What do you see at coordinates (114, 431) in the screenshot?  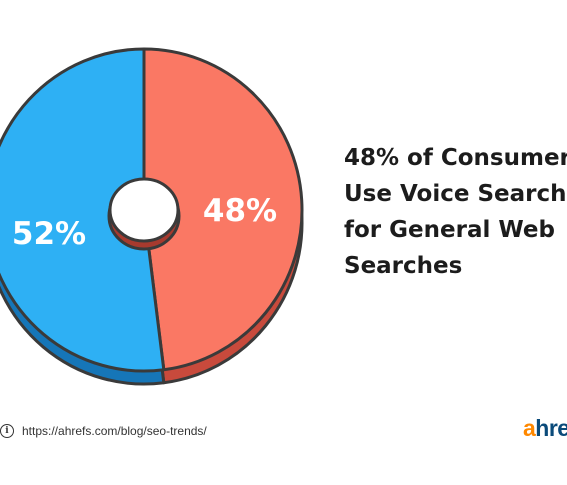 I see `source-url: https://ahrefs.com/blog/seo-trends/` at bounding box center [114, 431].